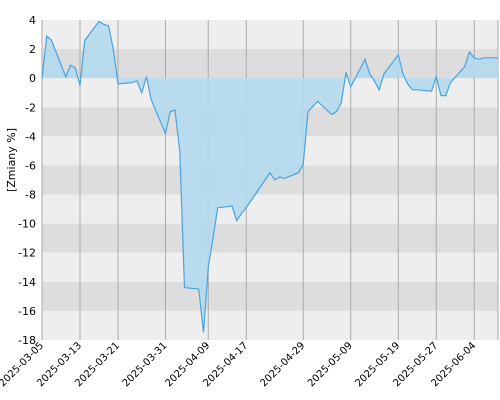 The width and height of the screenshot is (500, 400). Describe the element at coordinates (32, 78) in the screenshot. I see `y-tick-label: 0` at that location.